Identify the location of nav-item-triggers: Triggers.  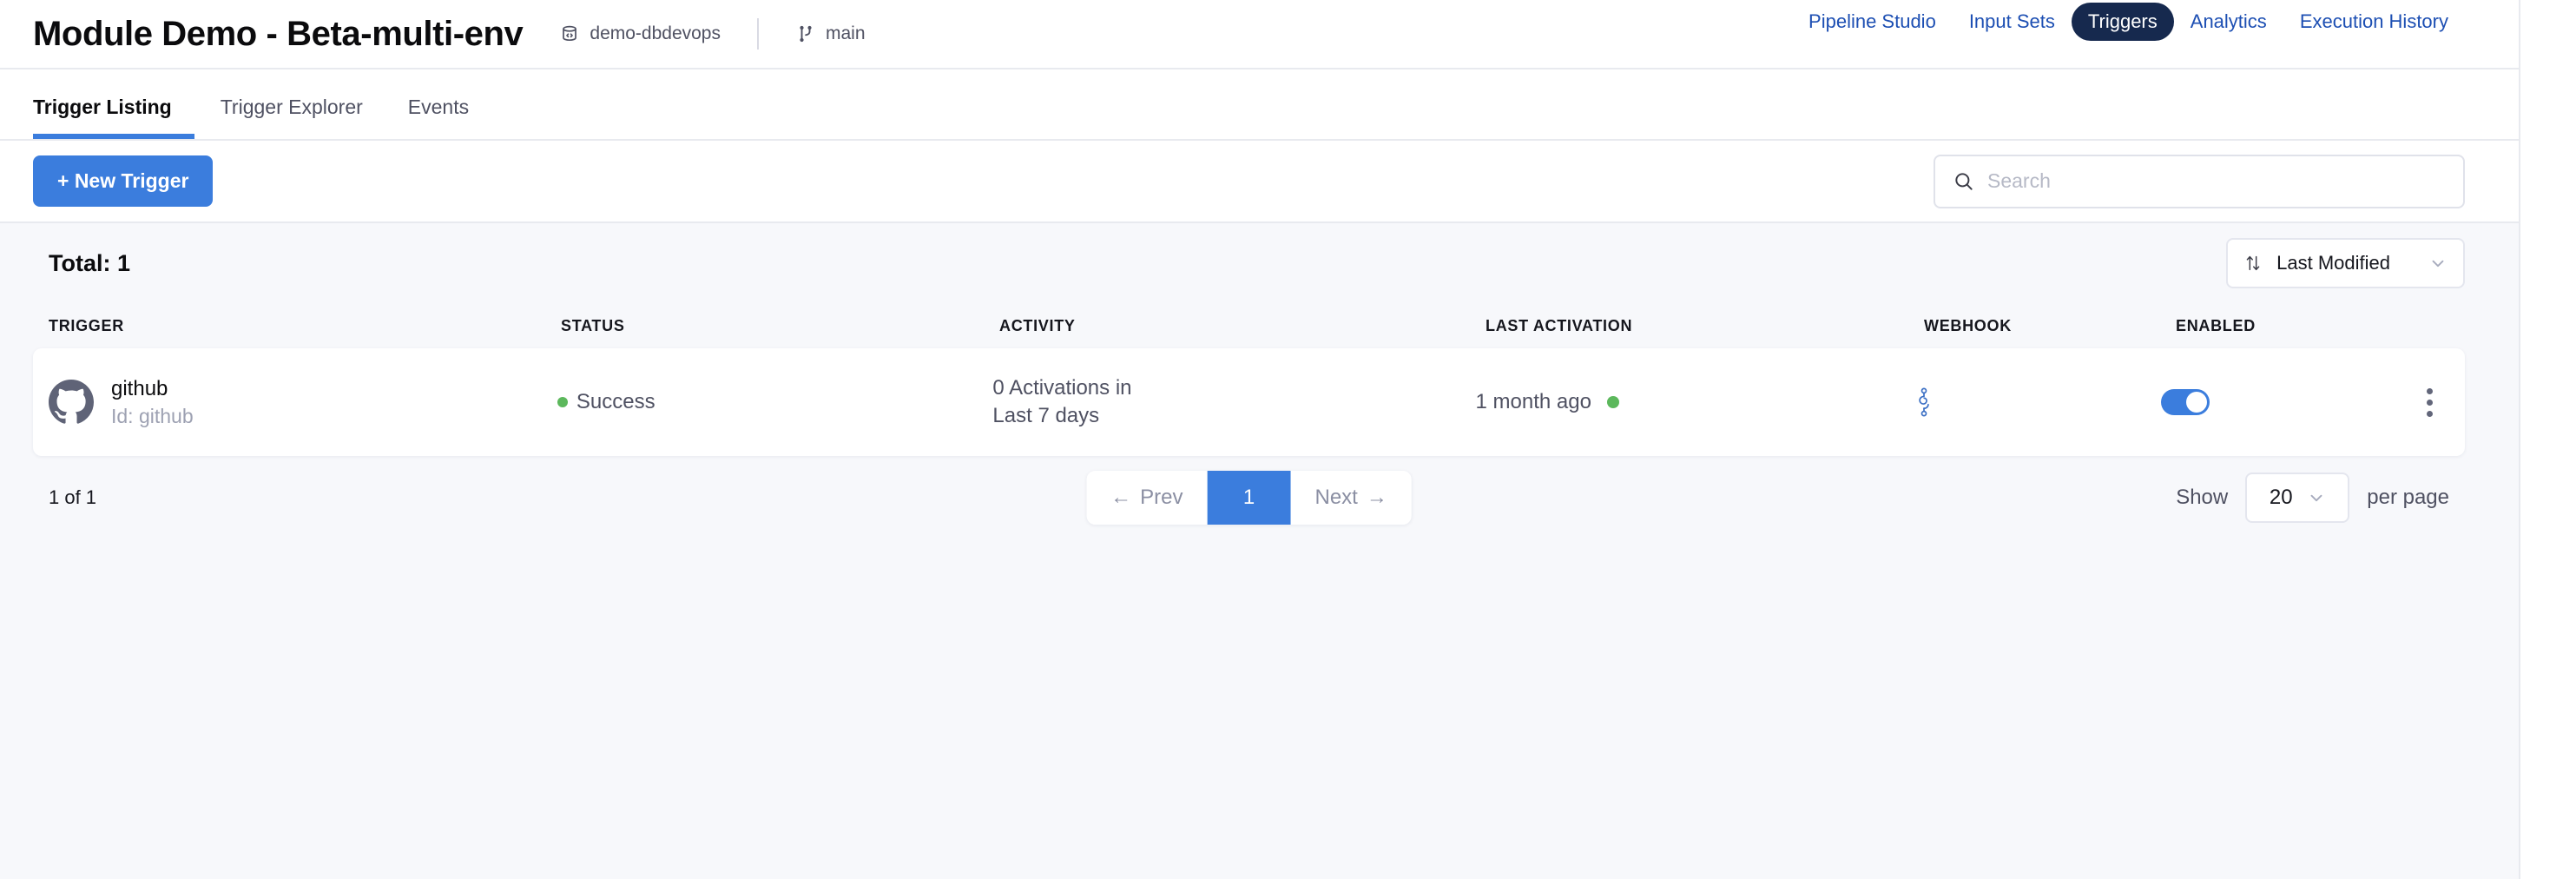
(2122, 22).